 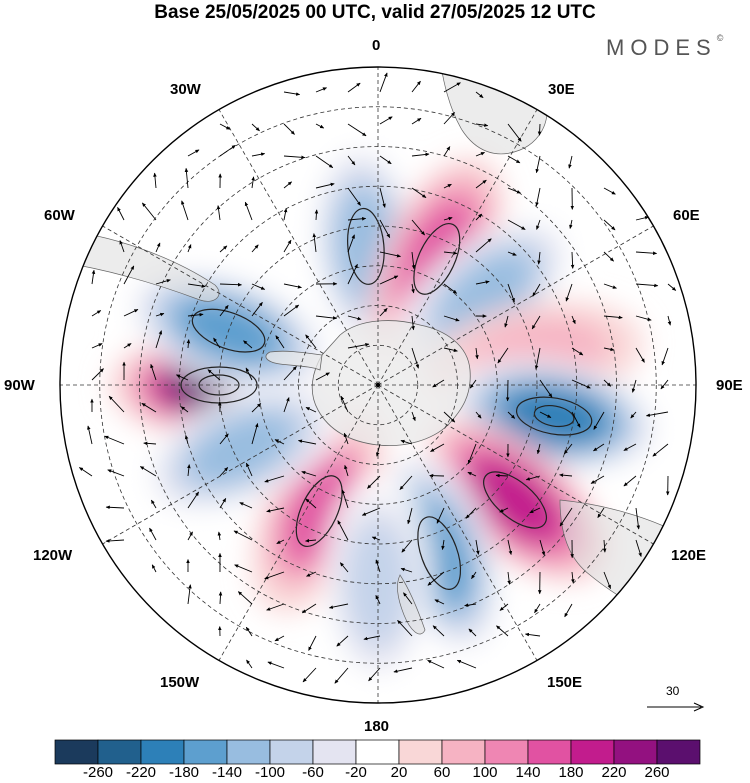 I want to click on lon-label-0: 0, so click(x=376, y=45).